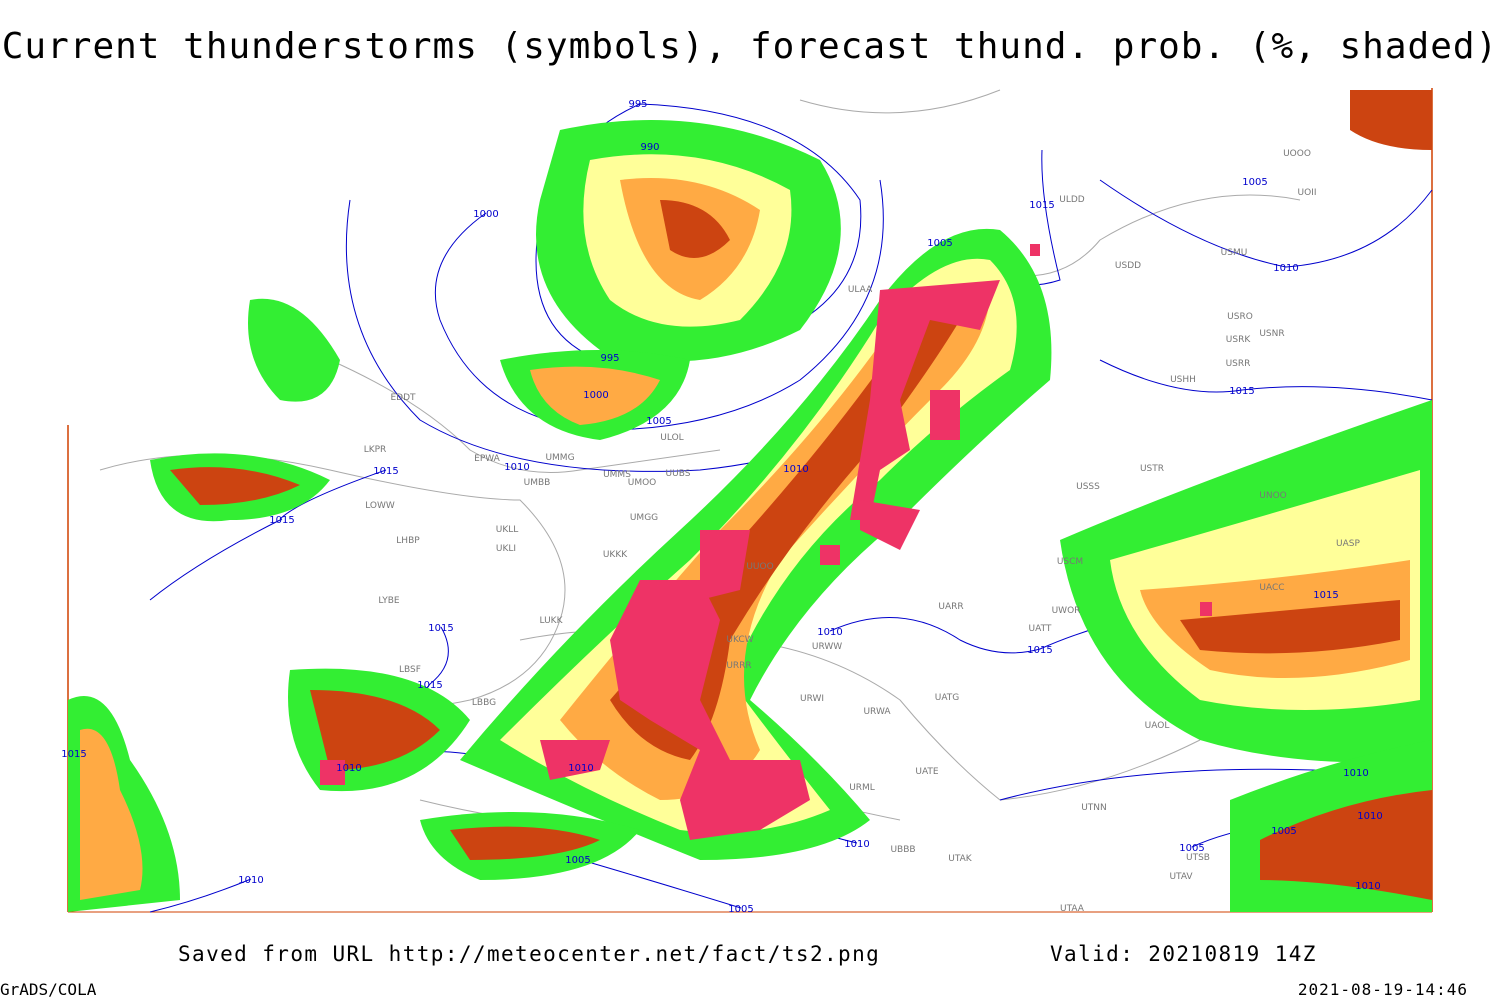  Describe the element at coordinates (506, 549) in the screenshot. I see `station-label: UKLI` at that location.